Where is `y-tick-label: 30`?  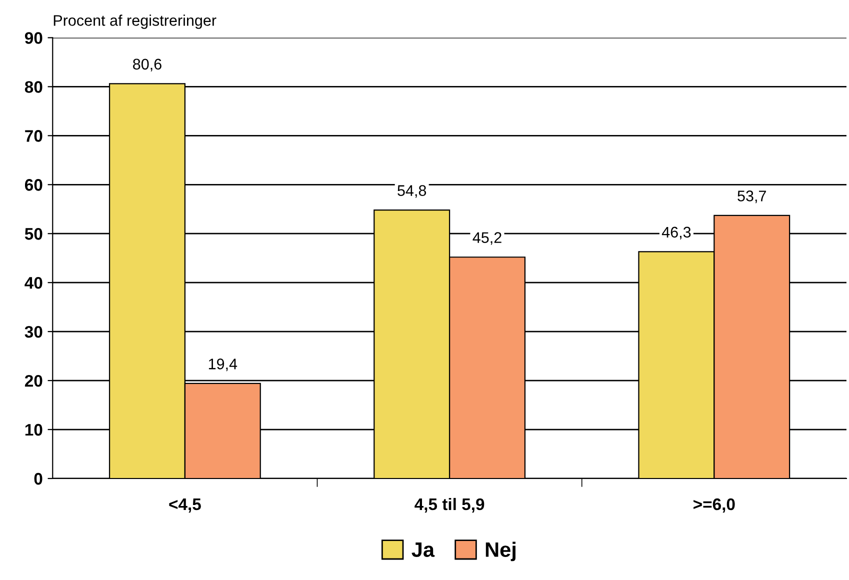
y-tick-label: 30 is located at coordinates (33, 332).